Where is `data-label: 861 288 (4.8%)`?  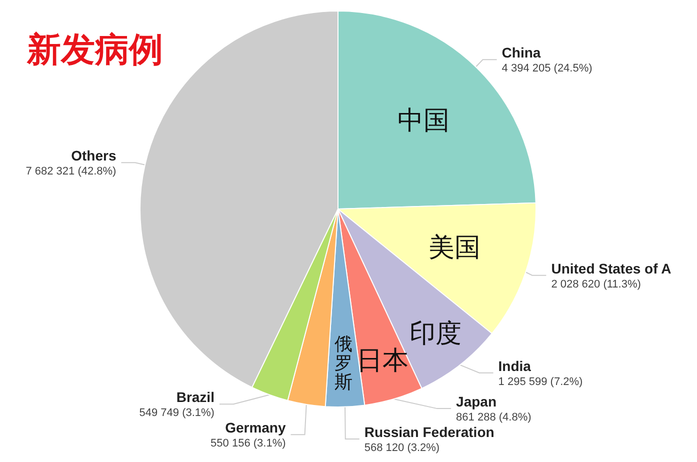
data-label: 861 288 (4.8%) is located at coordinates (494, 418).